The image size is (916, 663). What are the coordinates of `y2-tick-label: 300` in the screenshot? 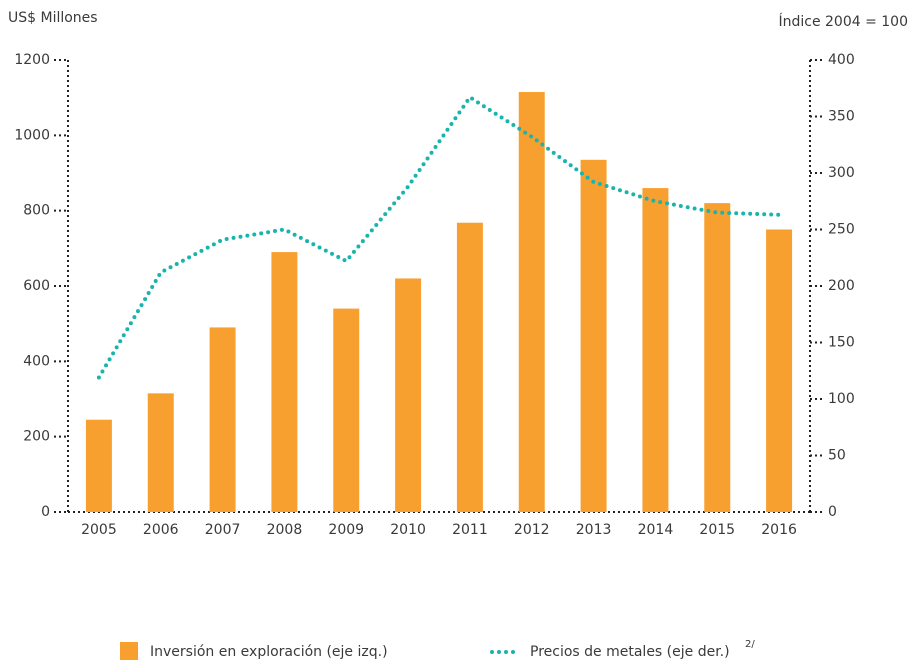 It's located at (841, 173).